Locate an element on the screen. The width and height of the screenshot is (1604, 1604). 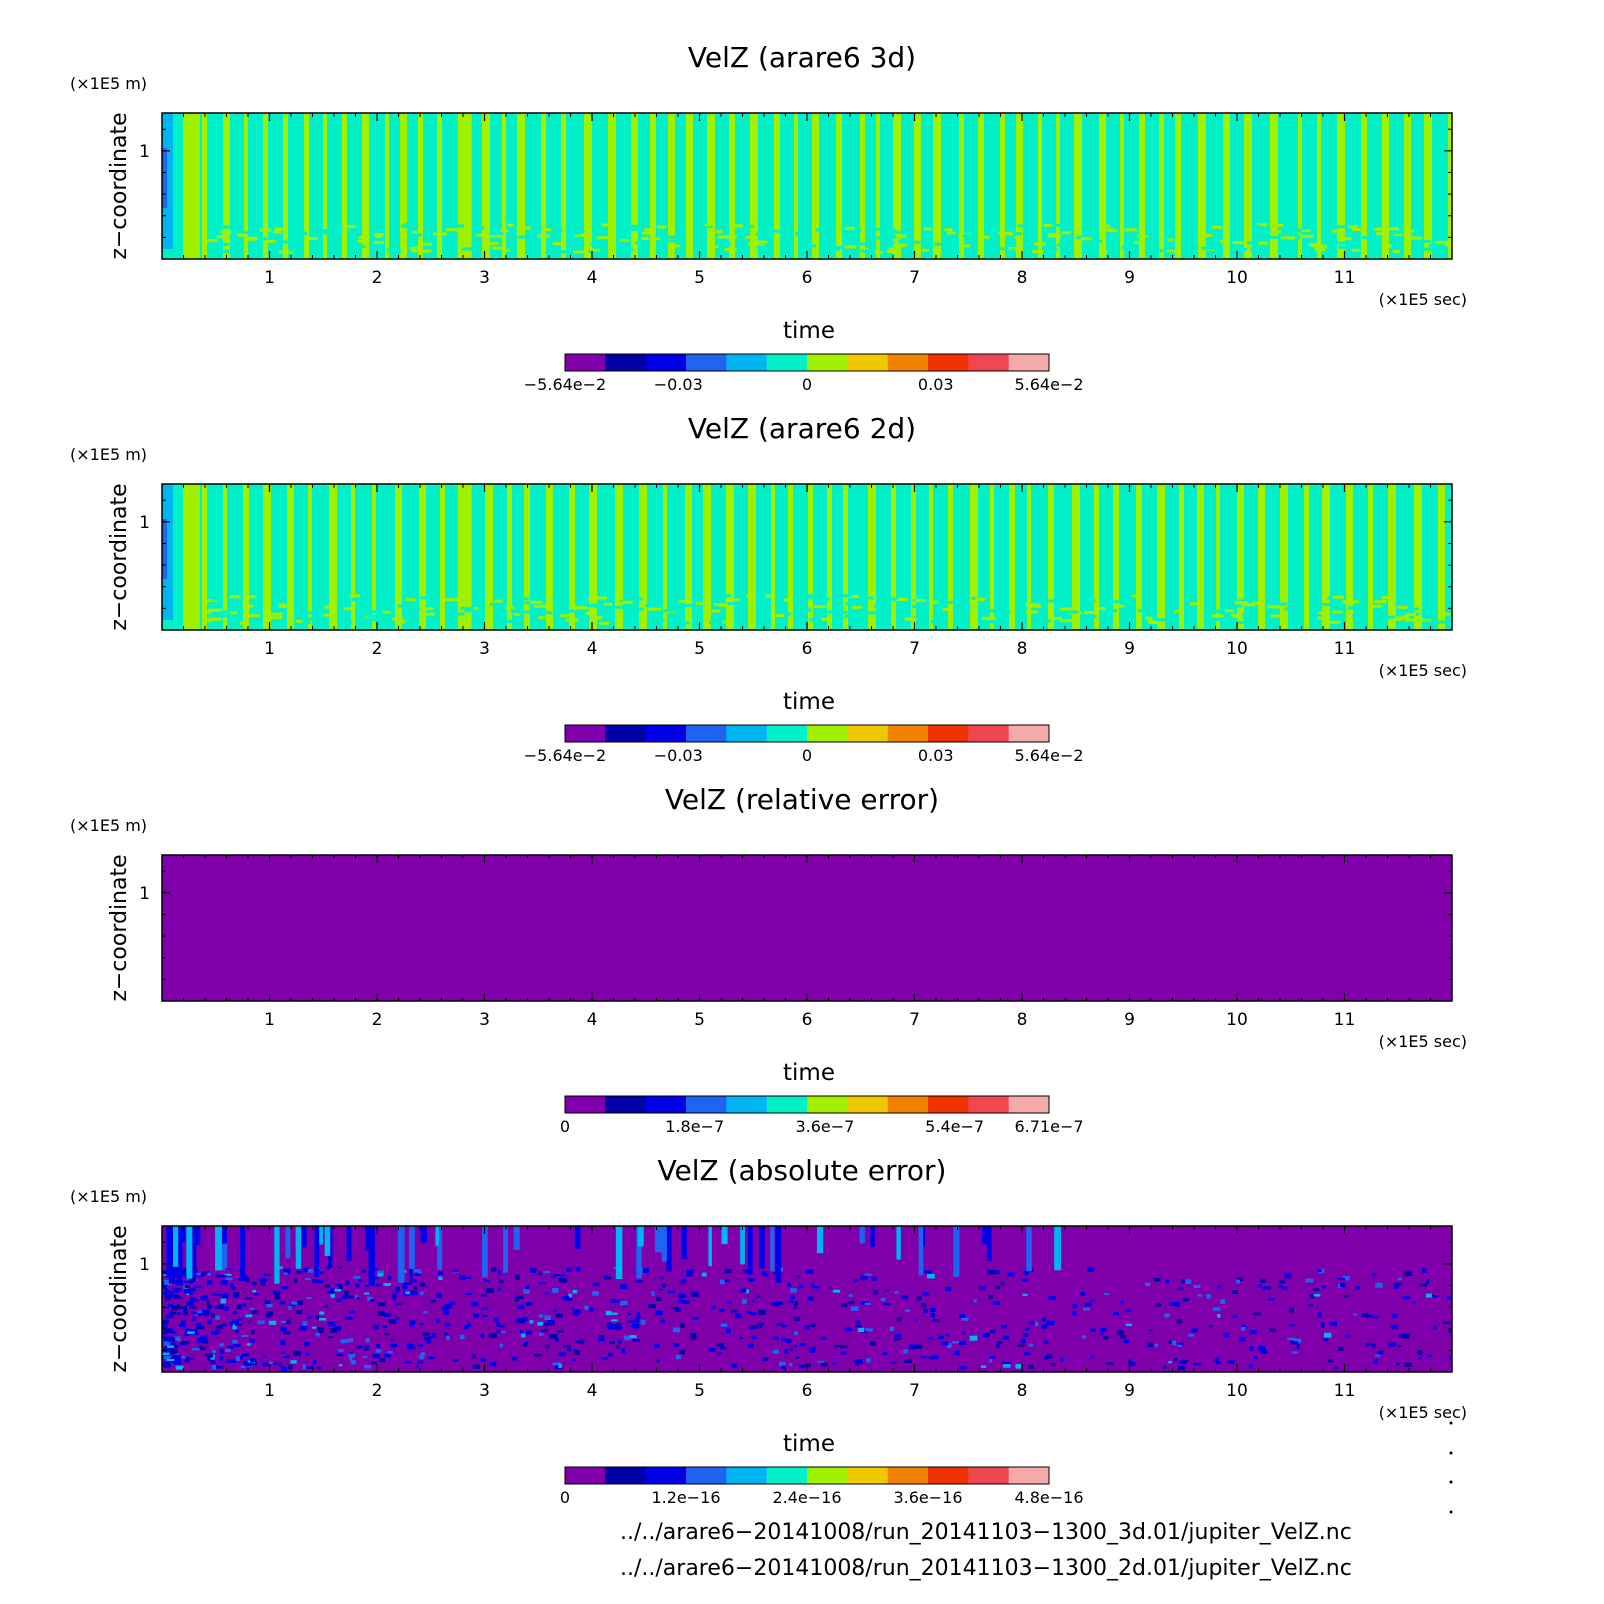
colorbar-tick-label: 5.4e−7 is located at coordinates (954, 1126).